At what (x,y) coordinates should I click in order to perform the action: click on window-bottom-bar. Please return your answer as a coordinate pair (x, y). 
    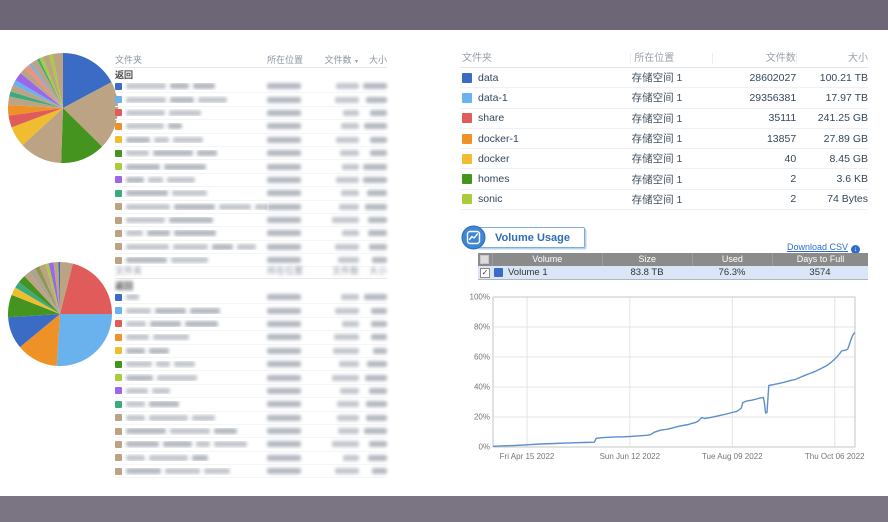
    Looking at the image, I should click on (444, 509).